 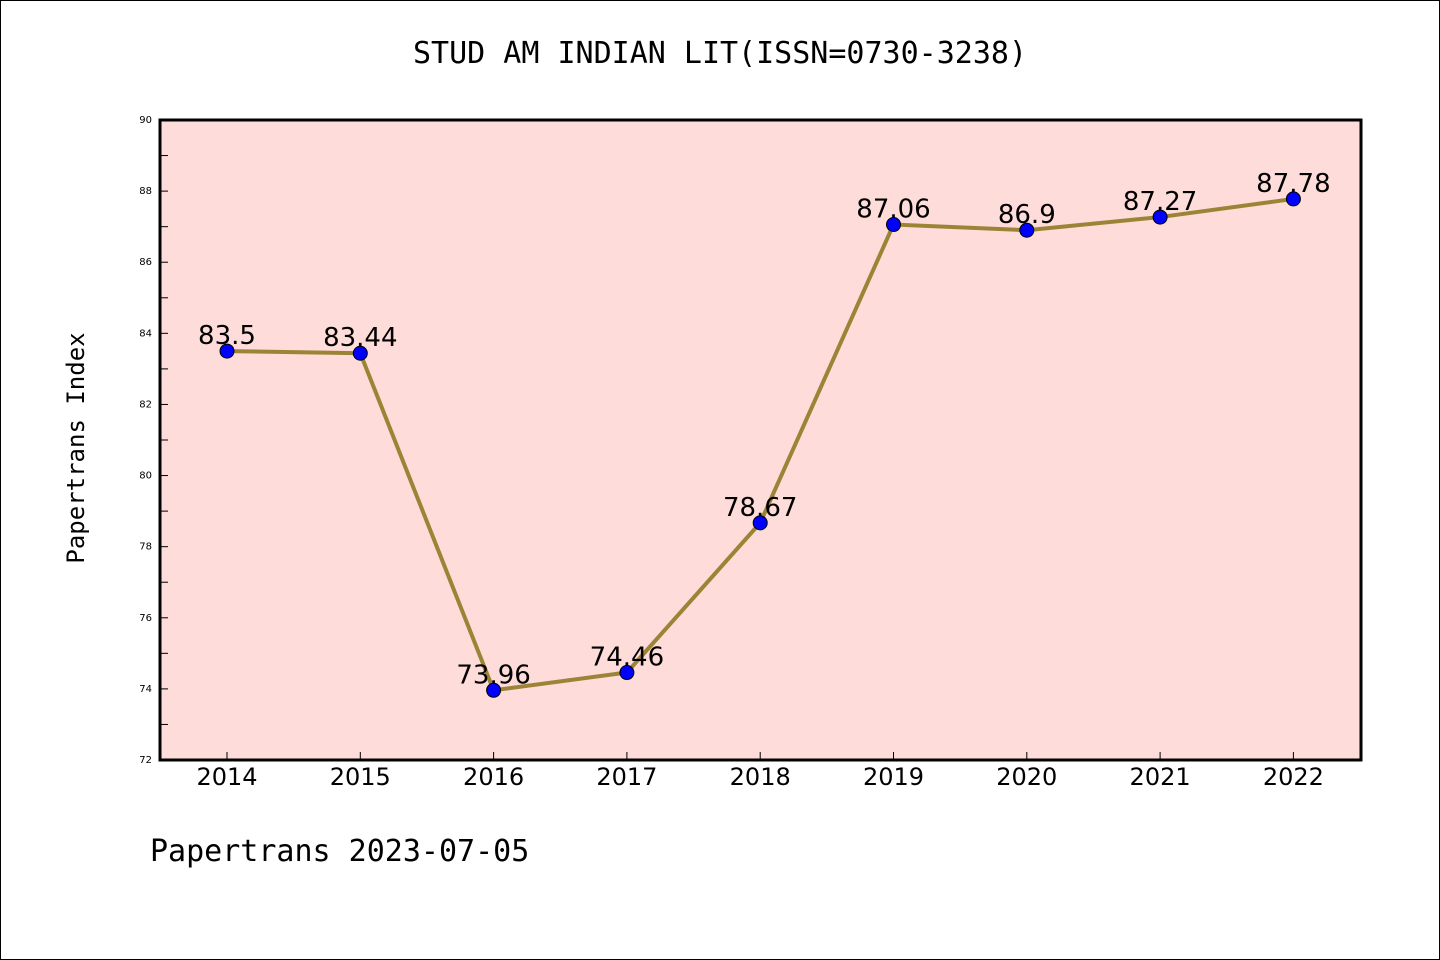 What do you see at coordinates (145, 191) in the screenshot?
I see `y-tick-label: 88` at bounding box center [145, 191].